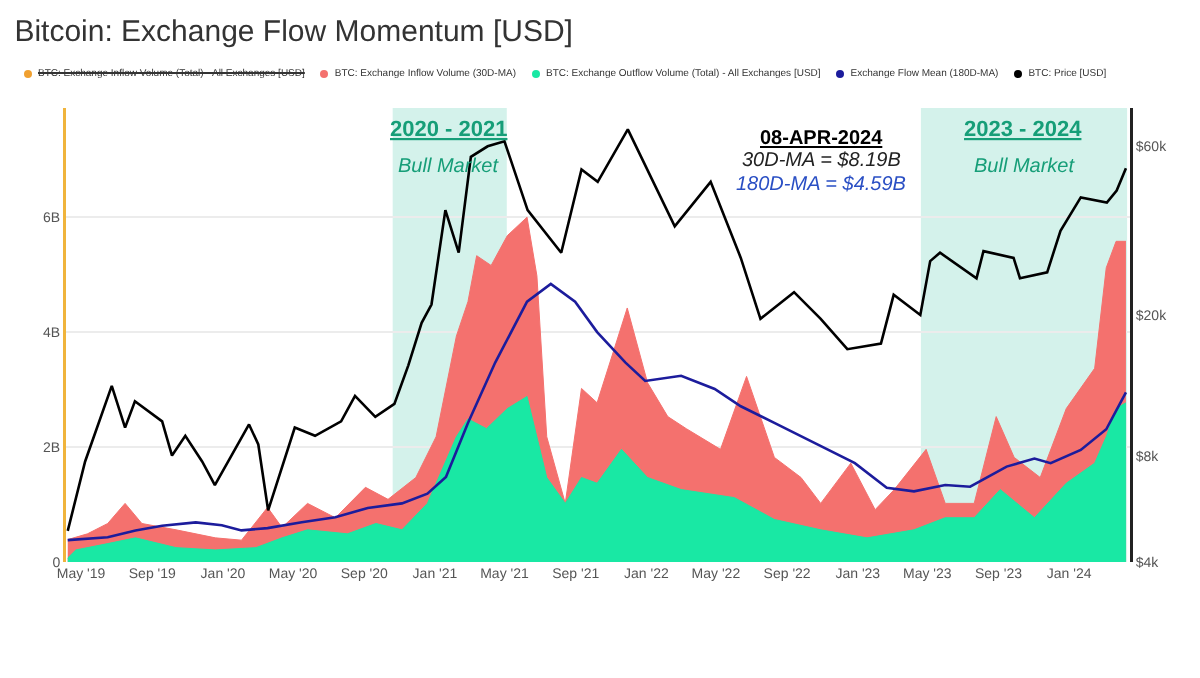  Describe the element at coordinates (822, 161) in the screenshot. I see `annotation: 30D-MA = $8.19B` at that location.